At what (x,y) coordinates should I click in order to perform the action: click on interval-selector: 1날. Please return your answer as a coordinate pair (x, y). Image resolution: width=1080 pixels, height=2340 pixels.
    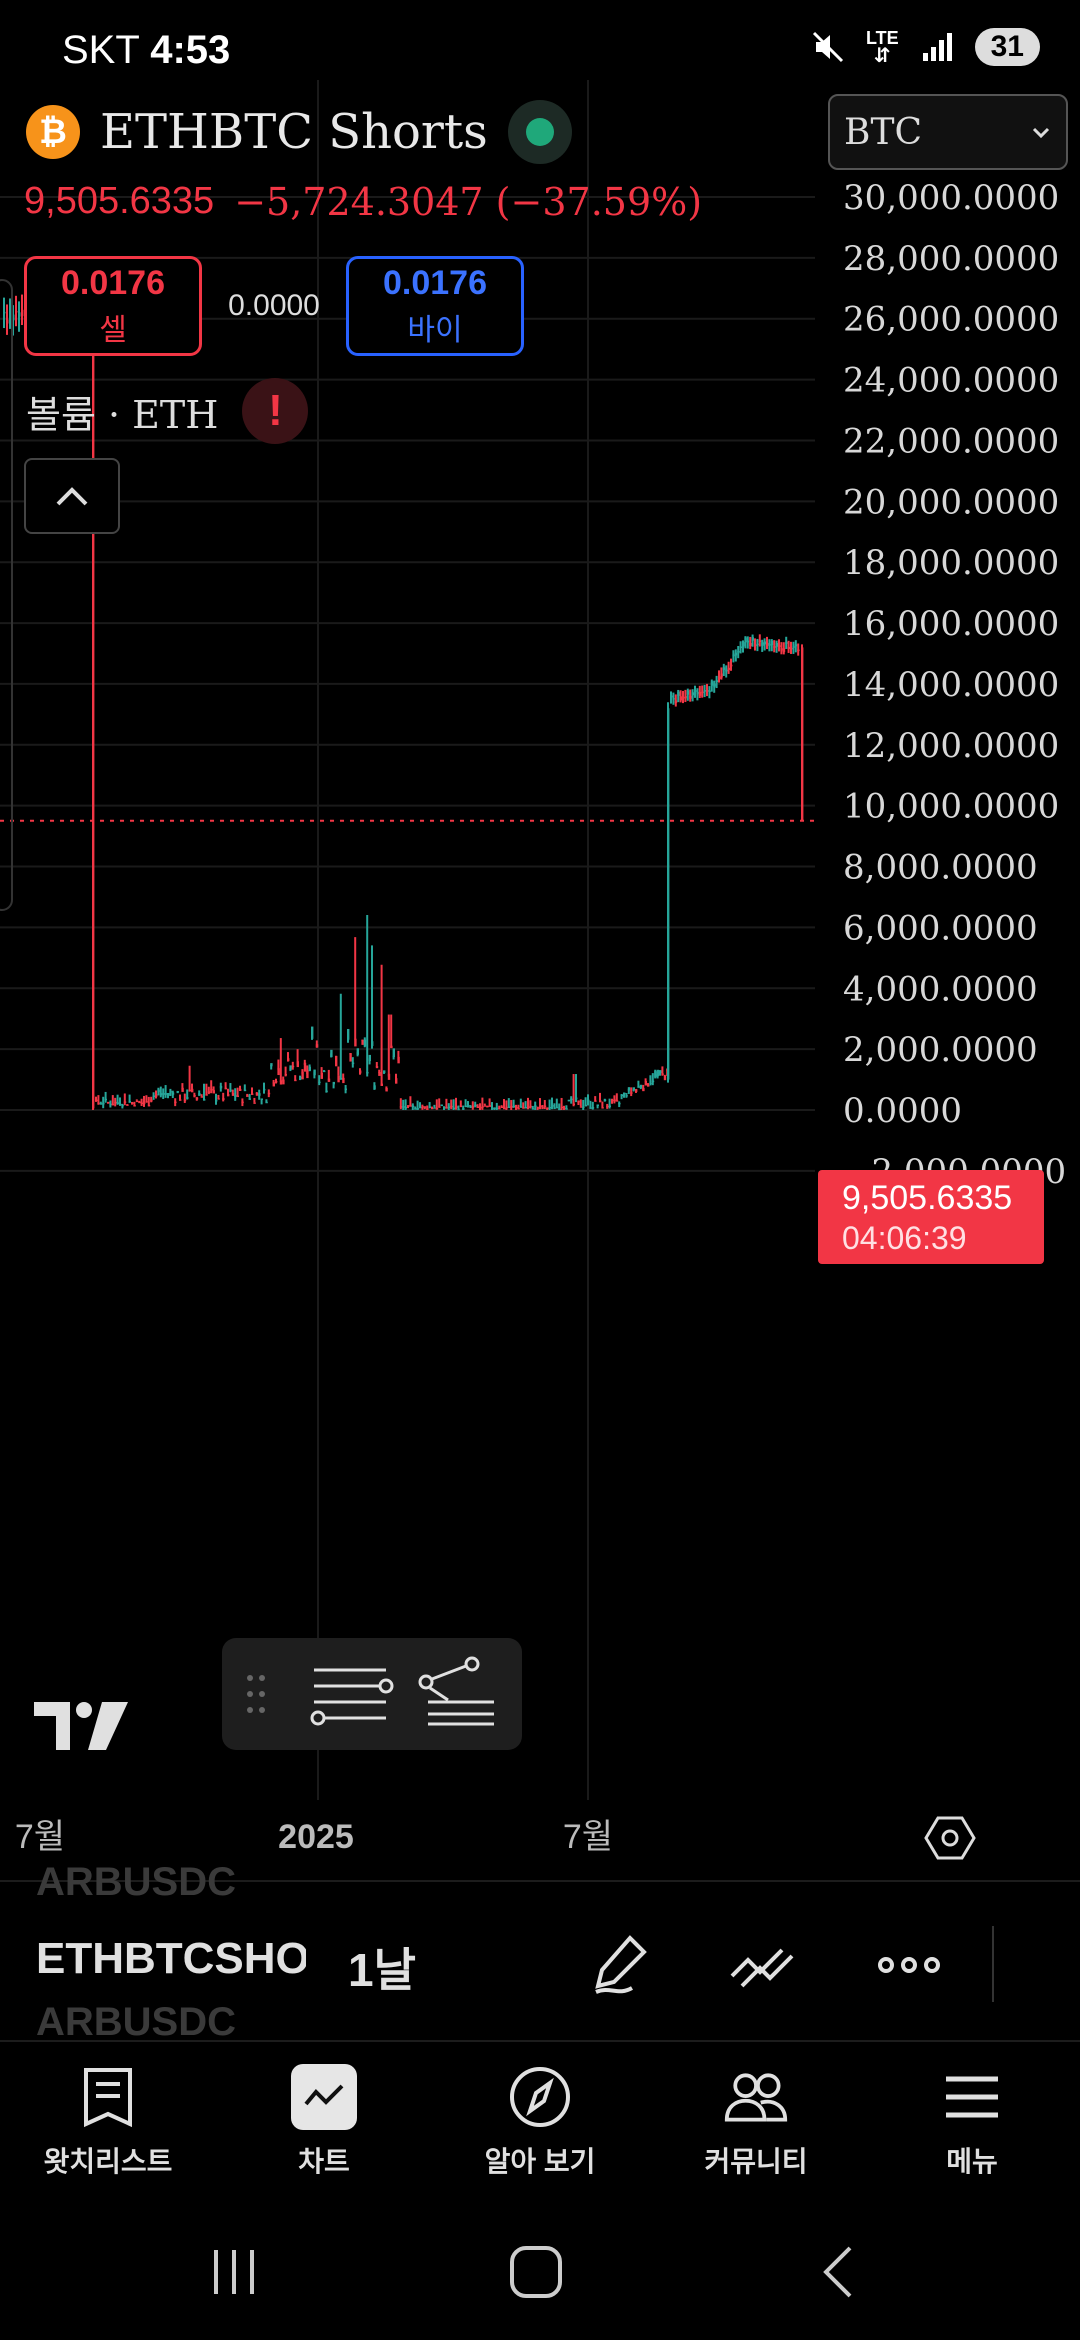
    Looking at the image, I should click on (382, 1970).